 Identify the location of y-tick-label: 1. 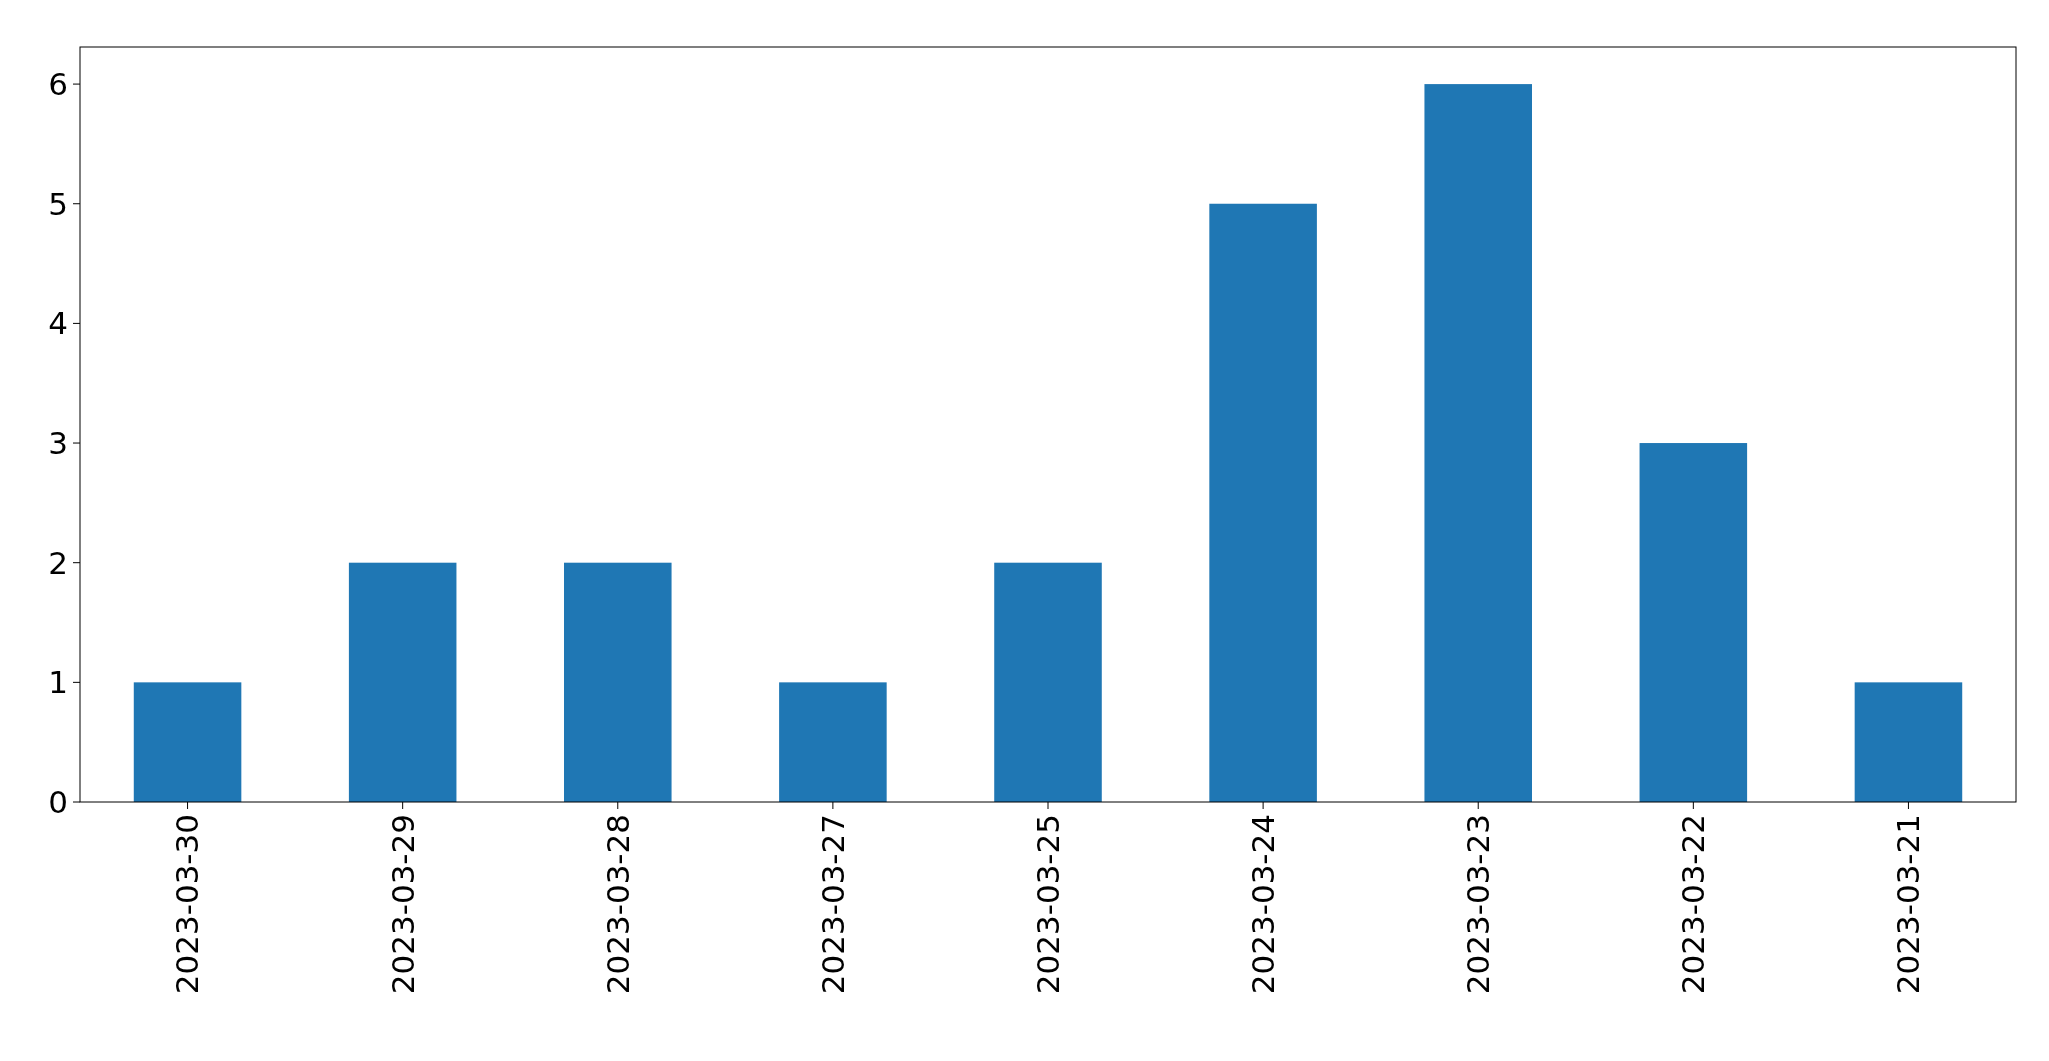
(58, 682).